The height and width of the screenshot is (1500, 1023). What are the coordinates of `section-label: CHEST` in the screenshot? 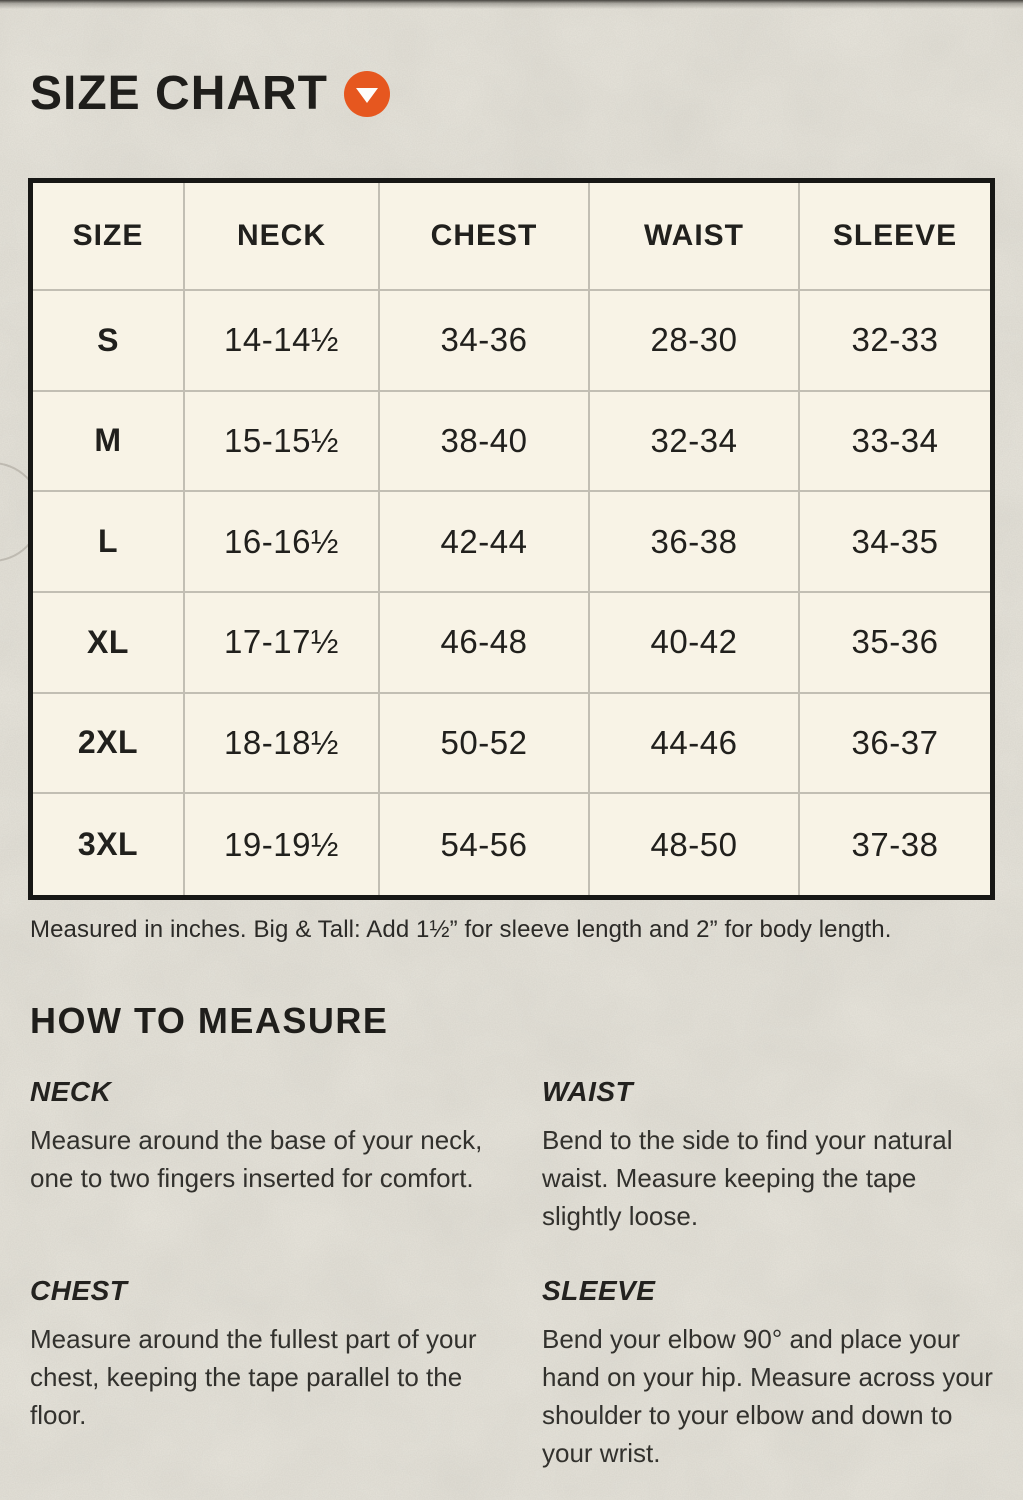 It's located at (79, 1290).